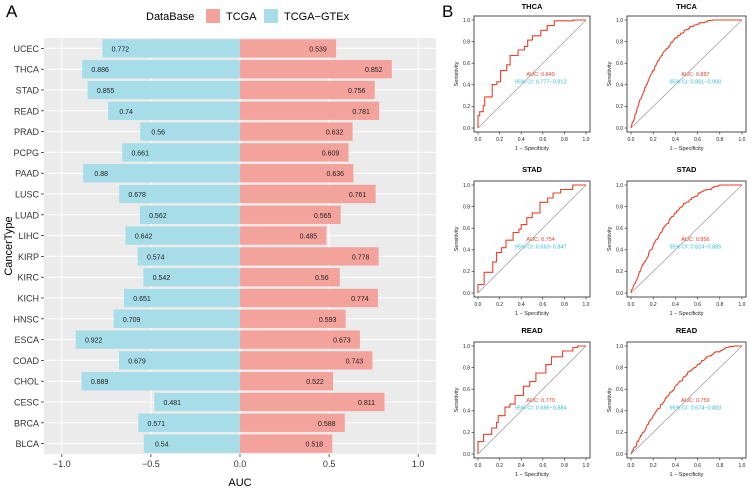 This screenshot has height=489, width=751. What do you see at coordinates (418, 464) in the screenshot?
I see `x-tick-label: 1.0` at bounding box center [418, 464].